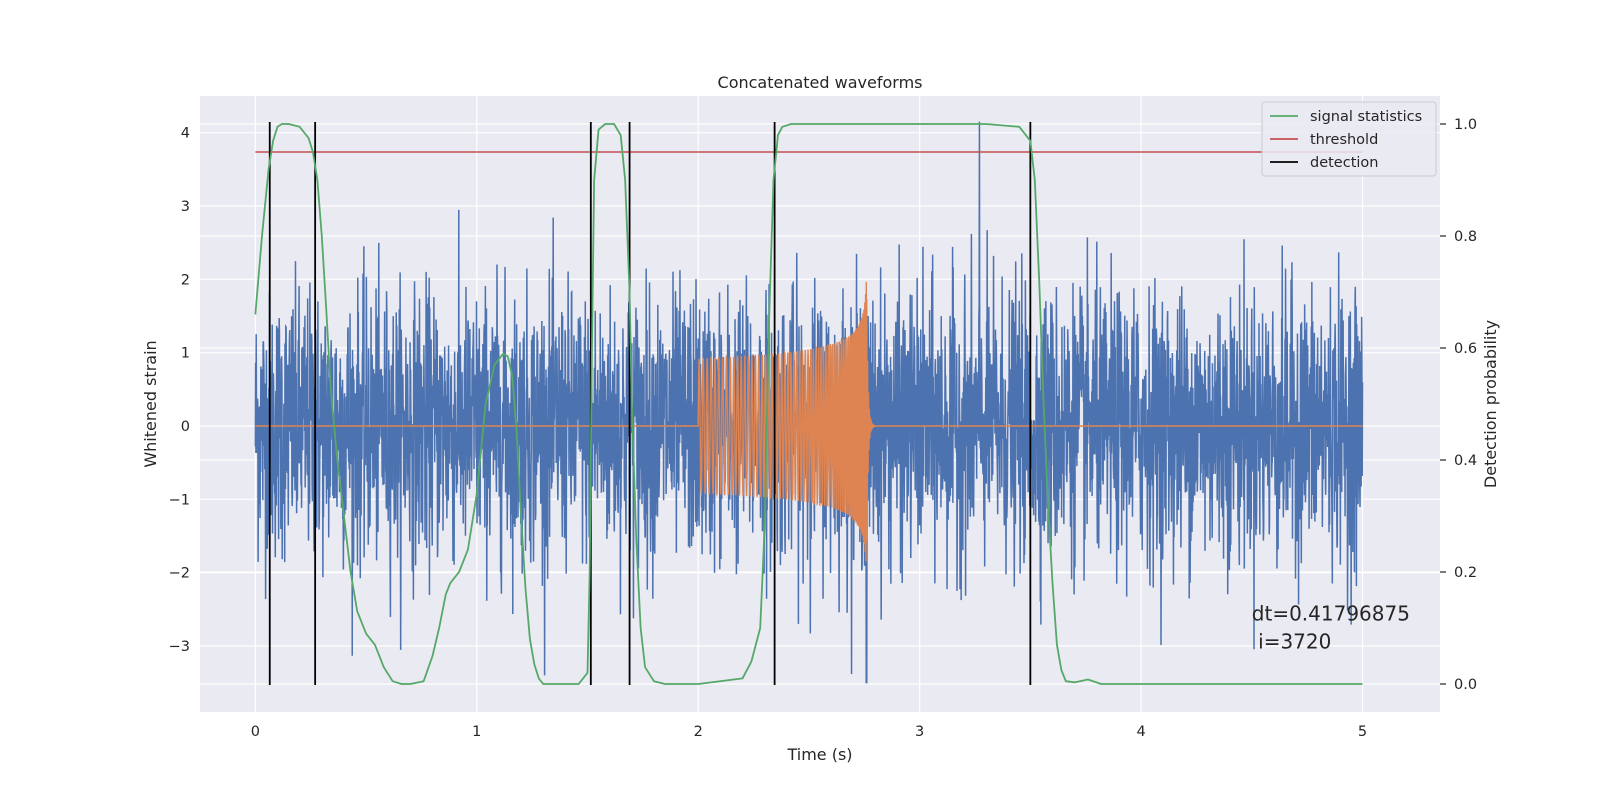  I want to click on y-tick-1: −2, so click(179, 574).